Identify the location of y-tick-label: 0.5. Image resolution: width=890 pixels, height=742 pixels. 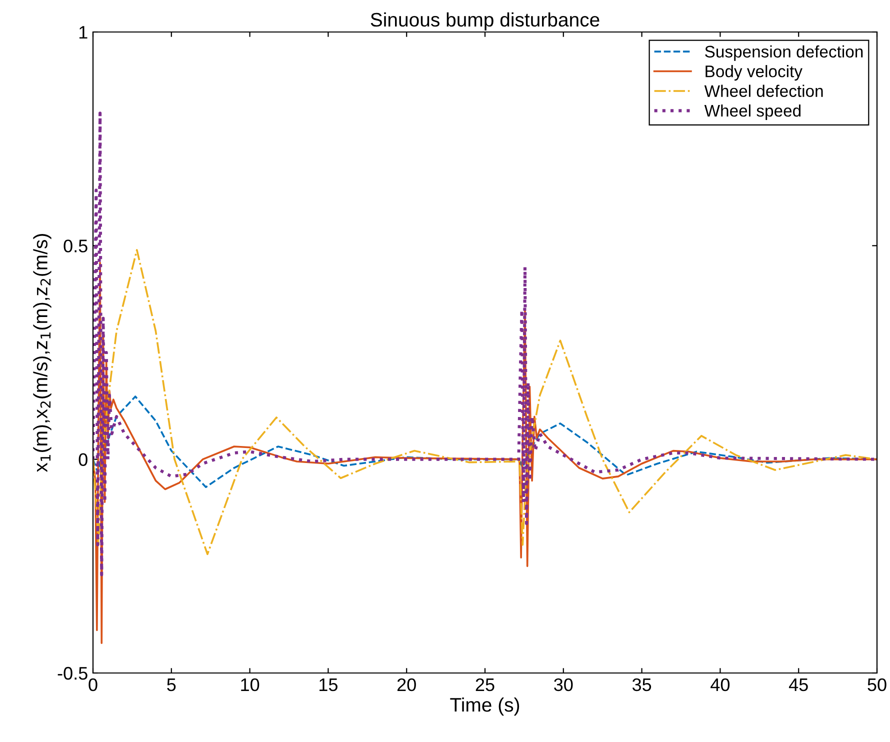
(76, 246).